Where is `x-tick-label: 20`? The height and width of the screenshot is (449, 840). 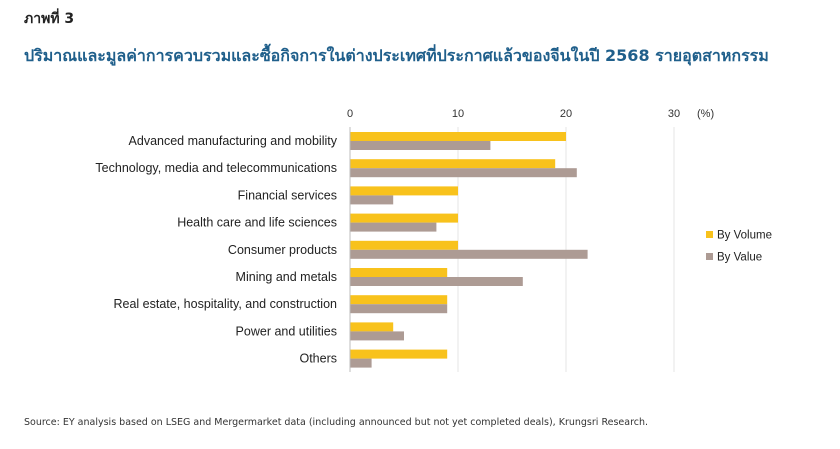
x-tick-label: 20 is located at coordinates (566, 114).